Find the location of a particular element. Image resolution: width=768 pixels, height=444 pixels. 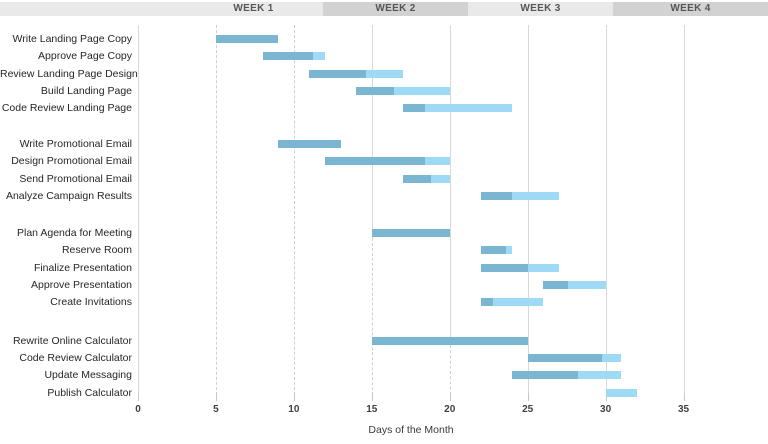

axis-tick-label: 20 is located at coordinates (450, 409).